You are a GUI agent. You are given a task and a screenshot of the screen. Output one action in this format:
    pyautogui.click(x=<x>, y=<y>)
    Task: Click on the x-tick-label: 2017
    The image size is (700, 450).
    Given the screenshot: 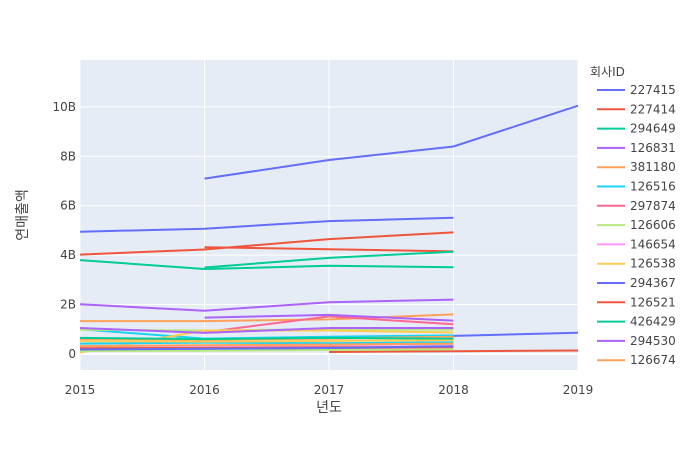 What is the action you would take?
    pyautogui.click(x=329, y=390)
    